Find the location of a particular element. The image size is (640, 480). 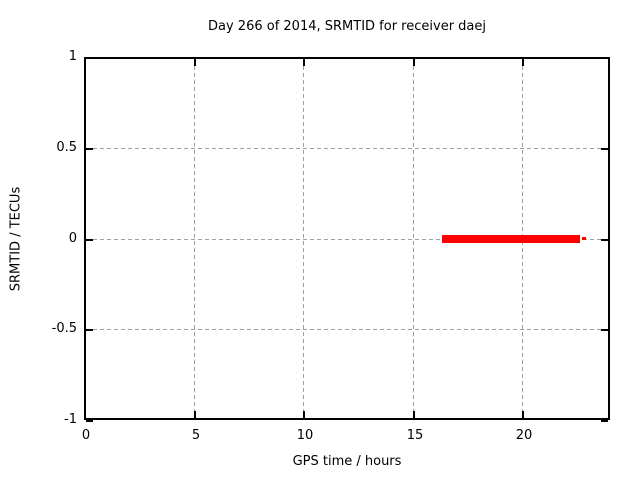

x-axis-label: GPS time / hours is located at coordinates (347, 461).